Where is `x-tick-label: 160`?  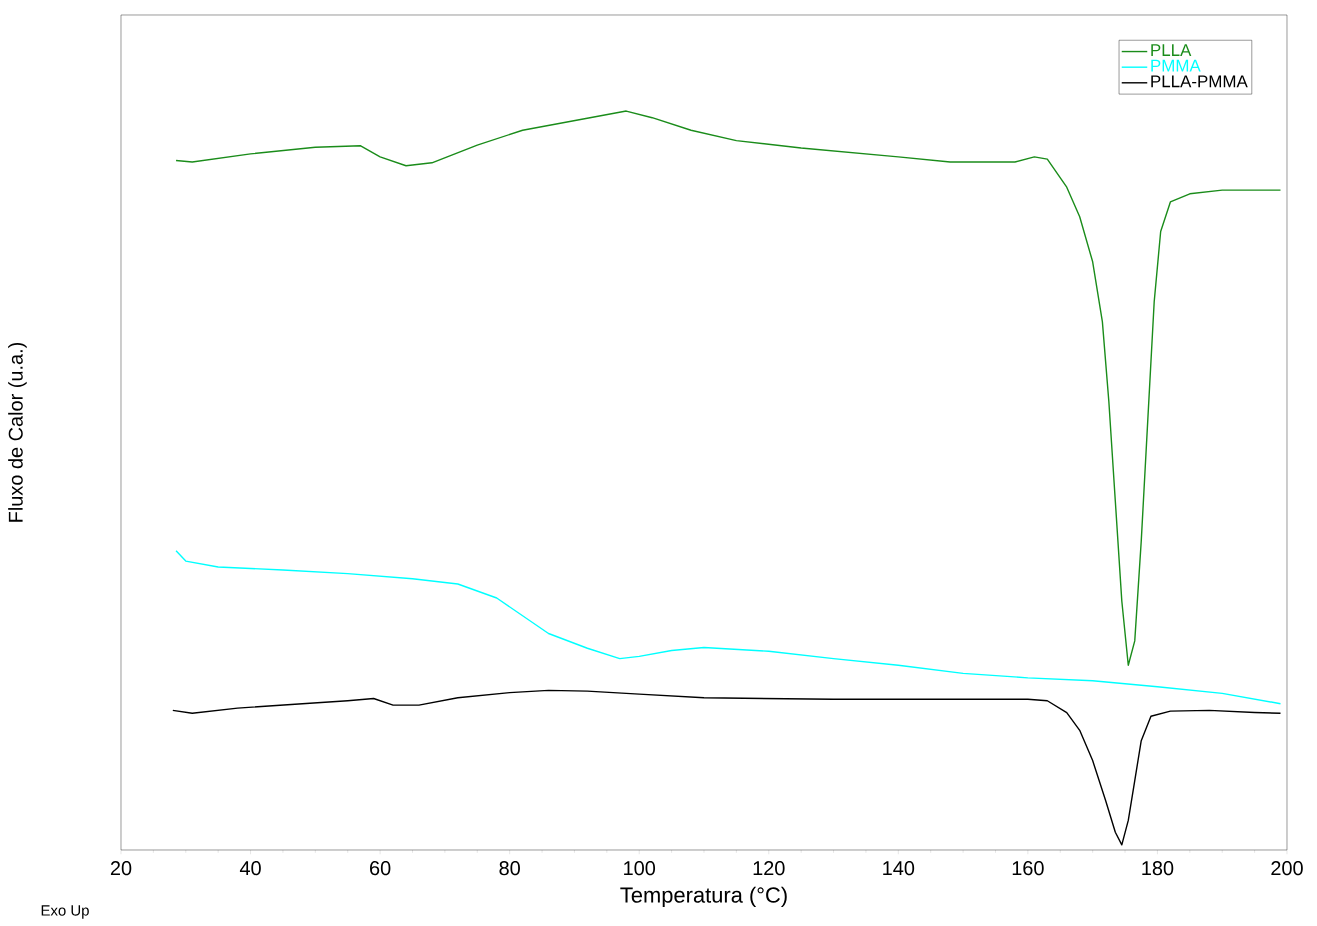
x-tick-label: 160 is located at coordinates (1028, 868).